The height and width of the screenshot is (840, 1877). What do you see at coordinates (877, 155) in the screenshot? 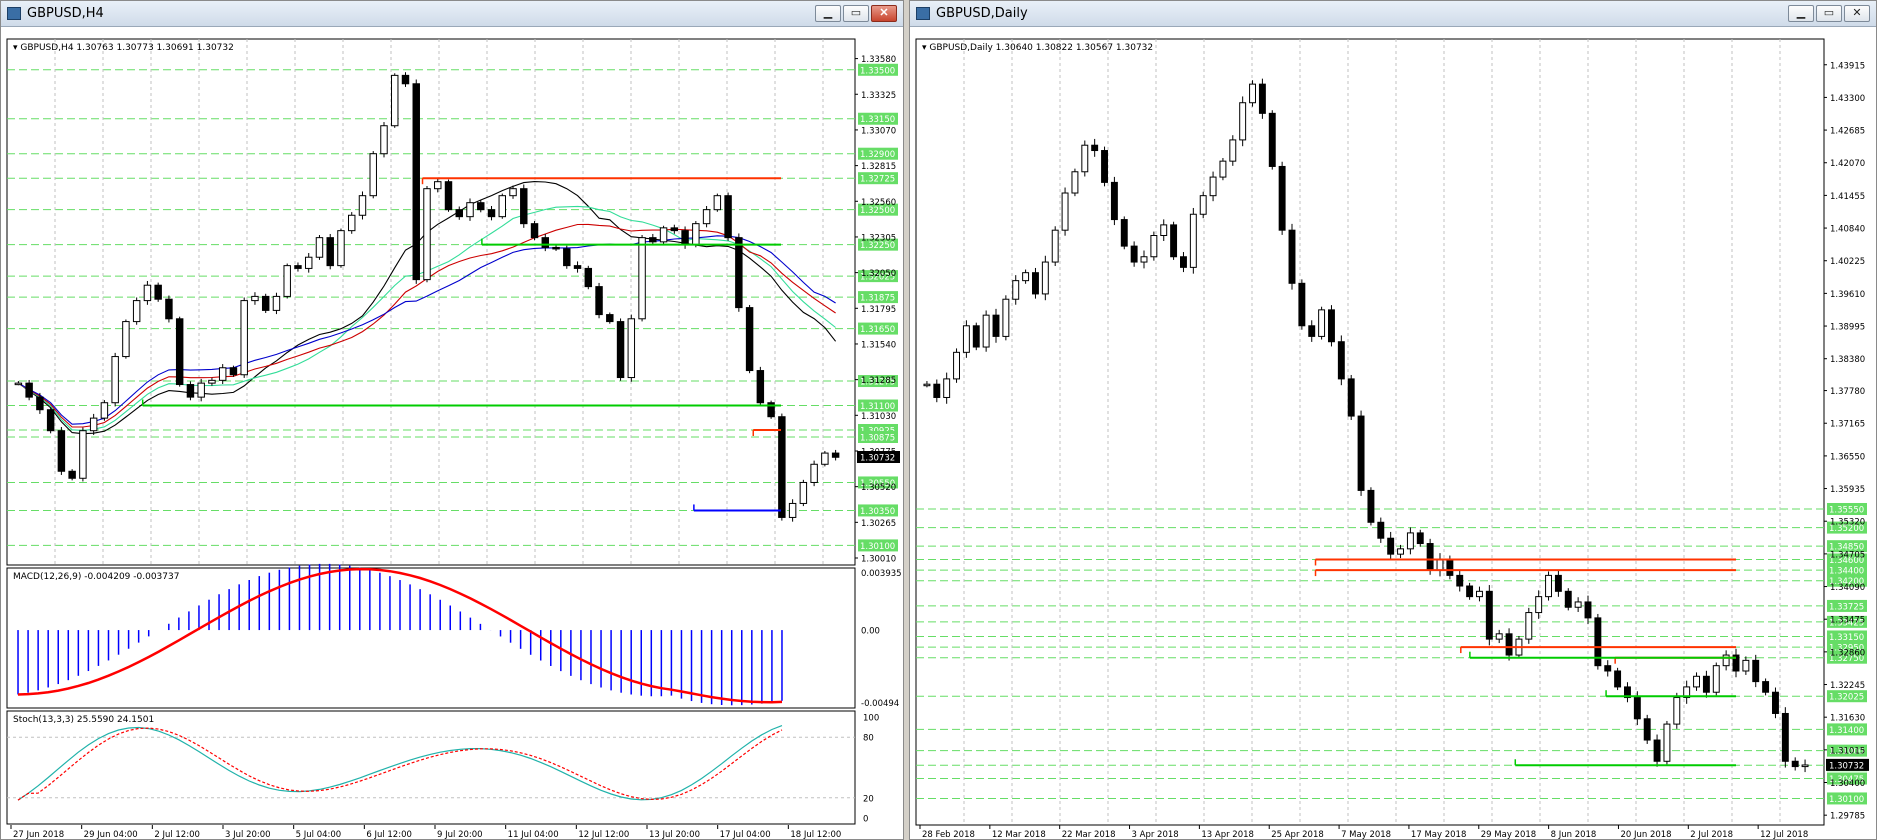
I see `level-label: 1.32900` at bounding box center [877, 155].